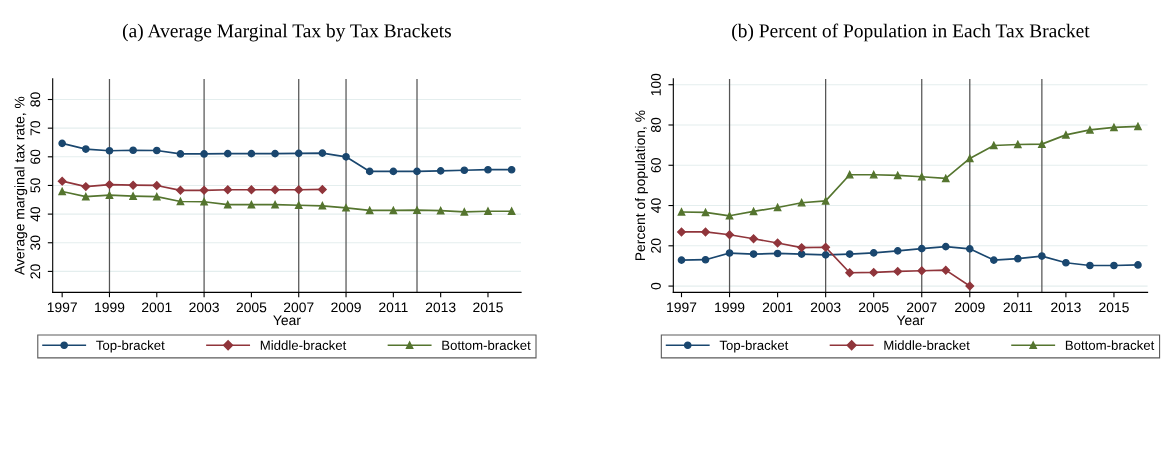 This screenshot has height=464, width=1171. I want to click on y-tick-label: 20, so click(35, 271).